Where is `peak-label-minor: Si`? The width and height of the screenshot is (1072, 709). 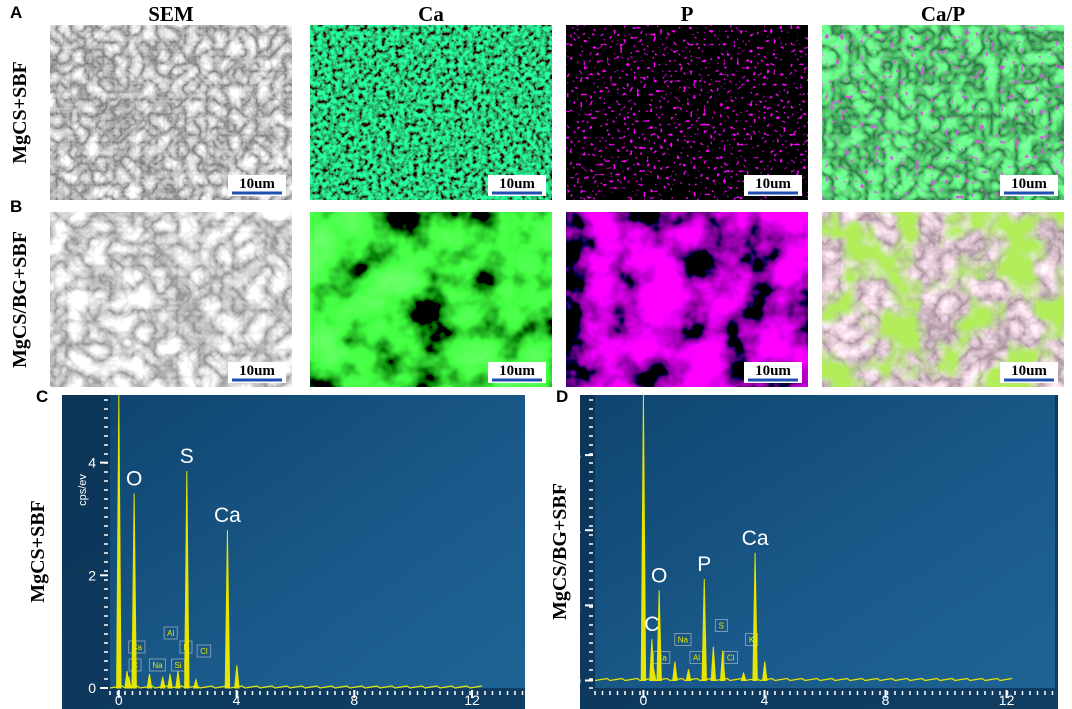 peak-label-minor: Si is located at coordinates (177, 665).